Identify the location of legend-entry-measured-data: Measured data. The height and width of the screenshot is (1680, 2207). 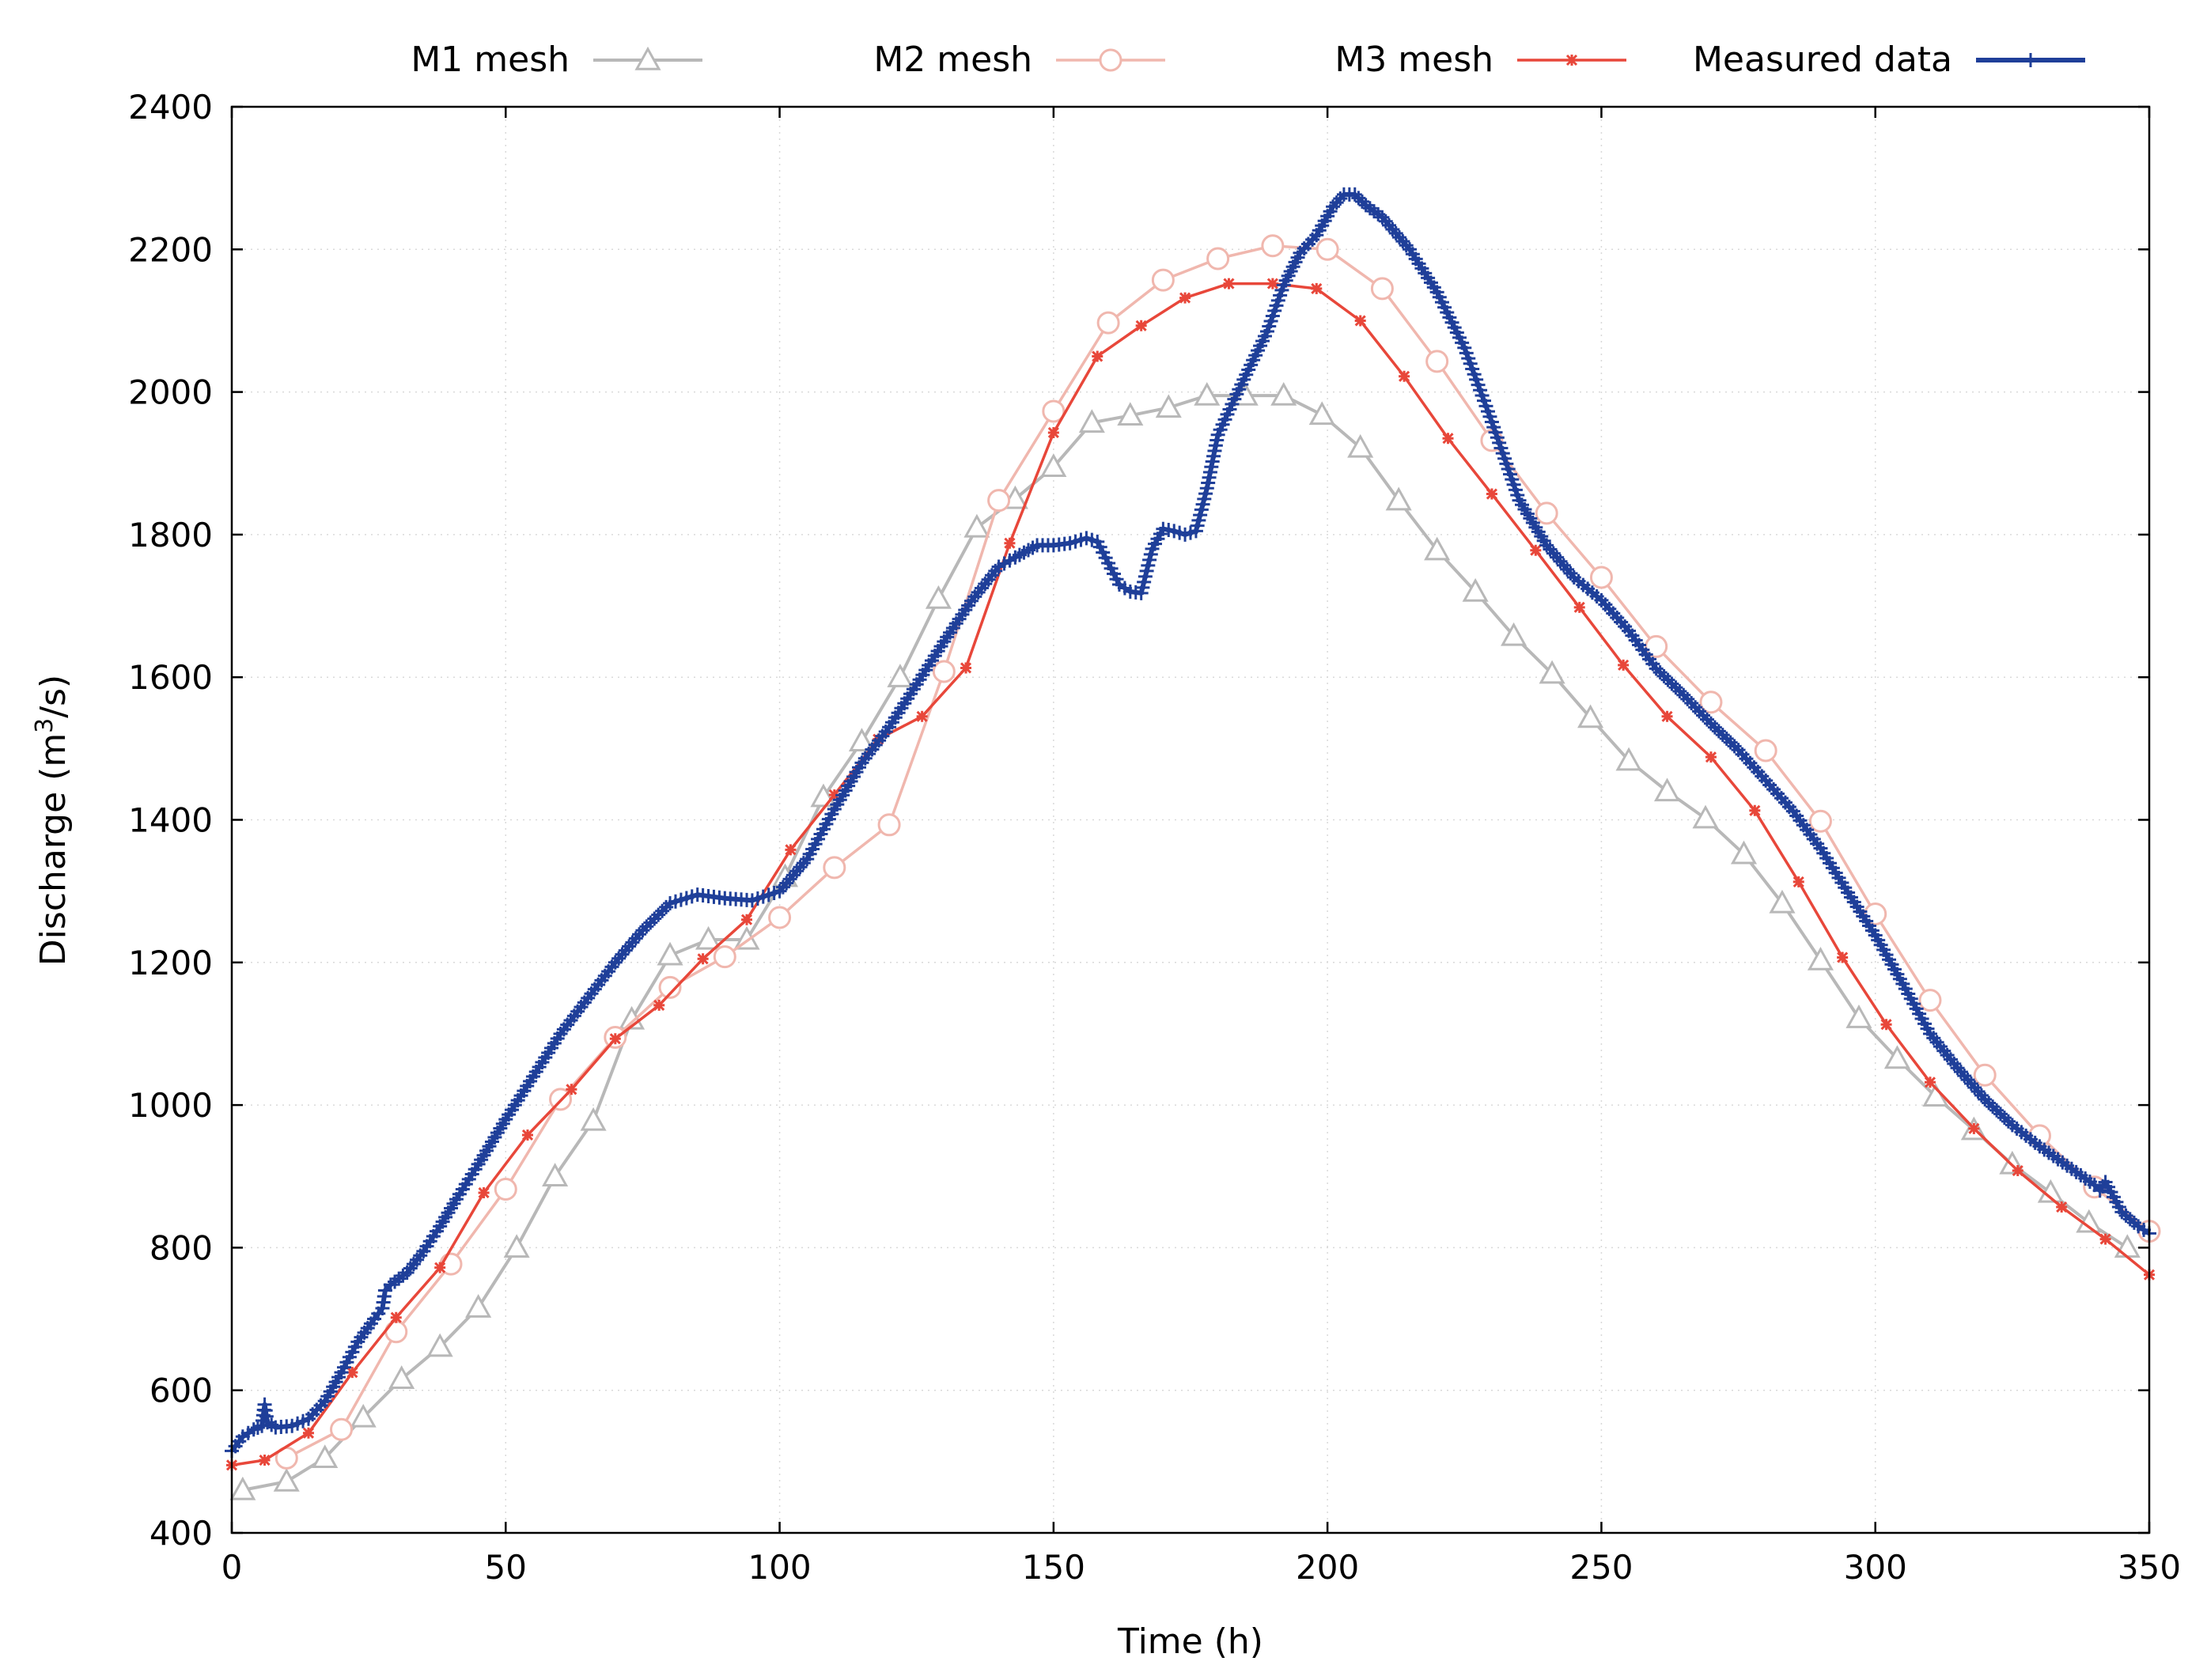
(1889, 60).